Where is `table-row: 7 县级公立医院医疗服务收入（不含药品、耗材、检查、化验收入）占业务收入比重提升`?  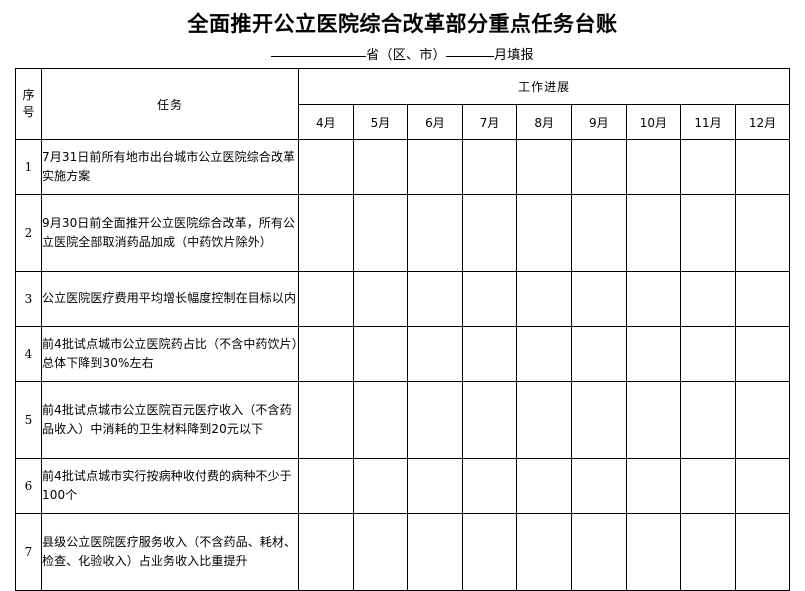
table-row: 7 县级公立医院医疗服务收入（不含药品、耗材、检查、化验收入）占业务收入比重提升 is located at coordinates (403, 552).